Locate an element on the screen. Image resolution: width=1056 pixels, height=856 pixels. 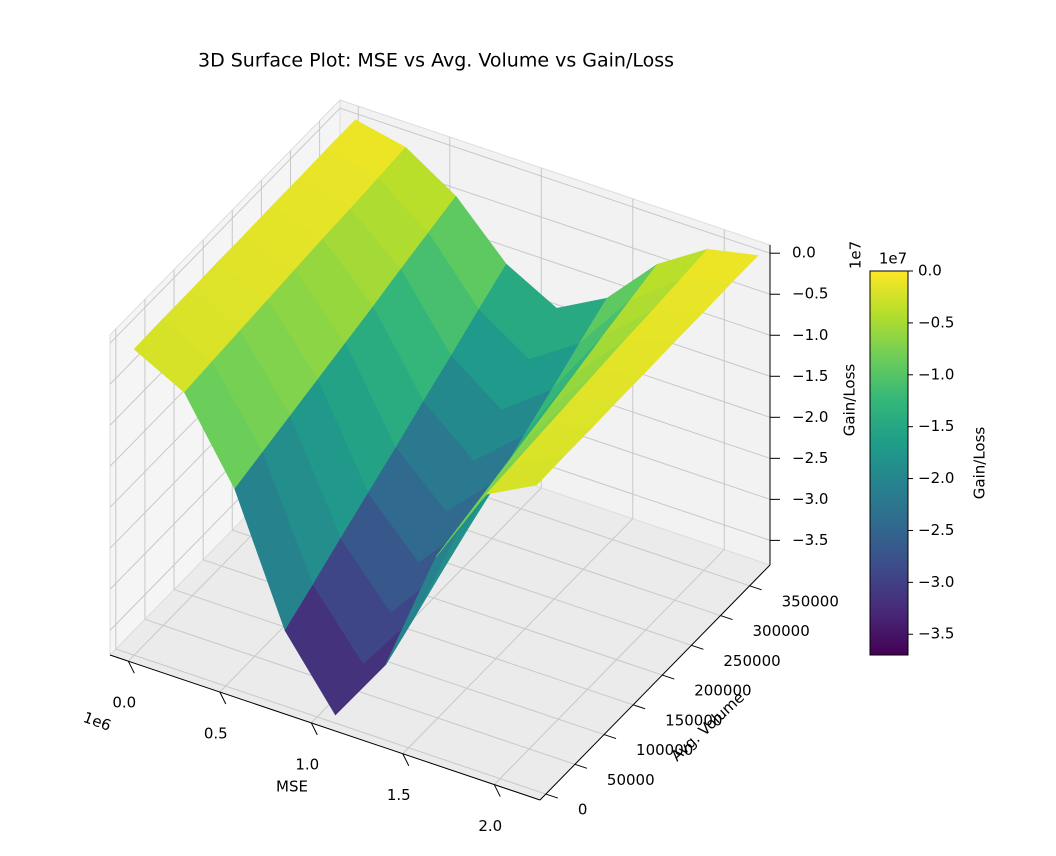
y-tick-label: 50000 is located at coordinates (631, 780).